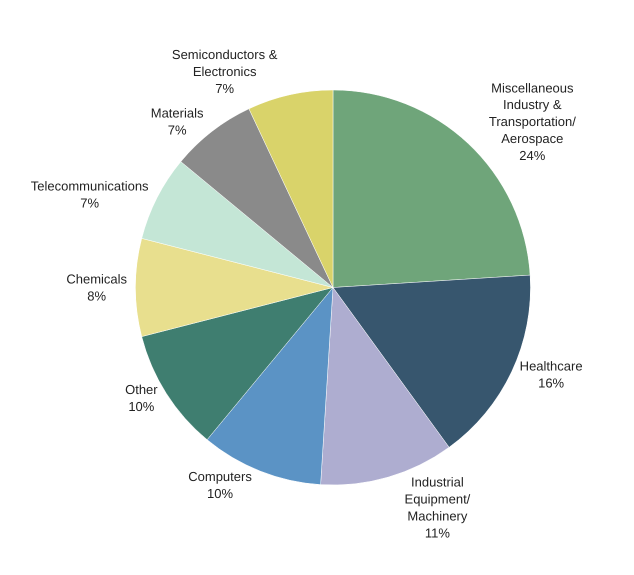 The height and width of the screenshot is (575, 634). I want to click on data-label: 24%, so click(532, 155).